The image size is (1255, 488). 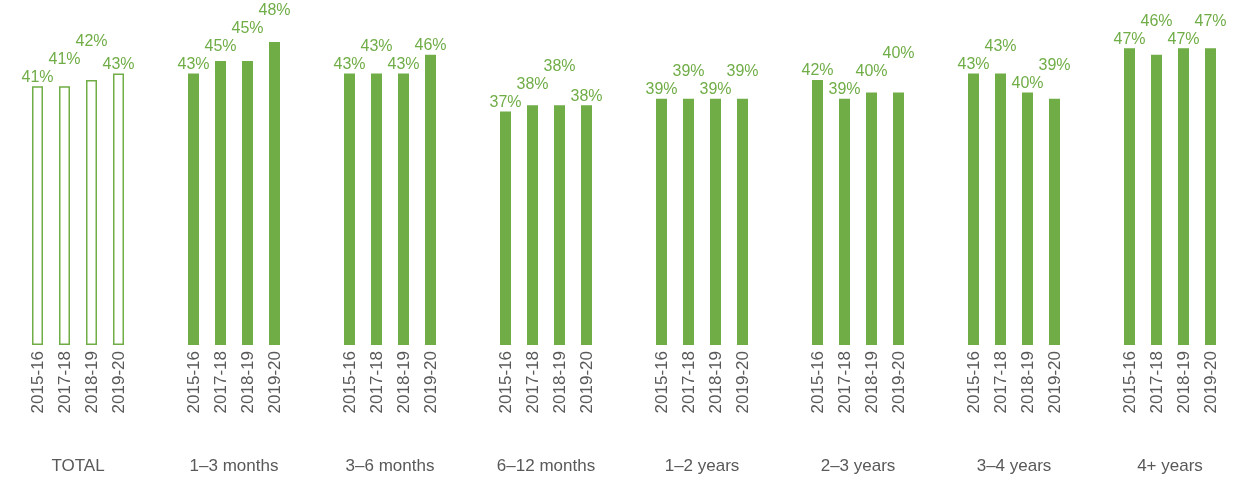 I want to click on x-axis-title: 1–2 years, so click(x=702, y=465).